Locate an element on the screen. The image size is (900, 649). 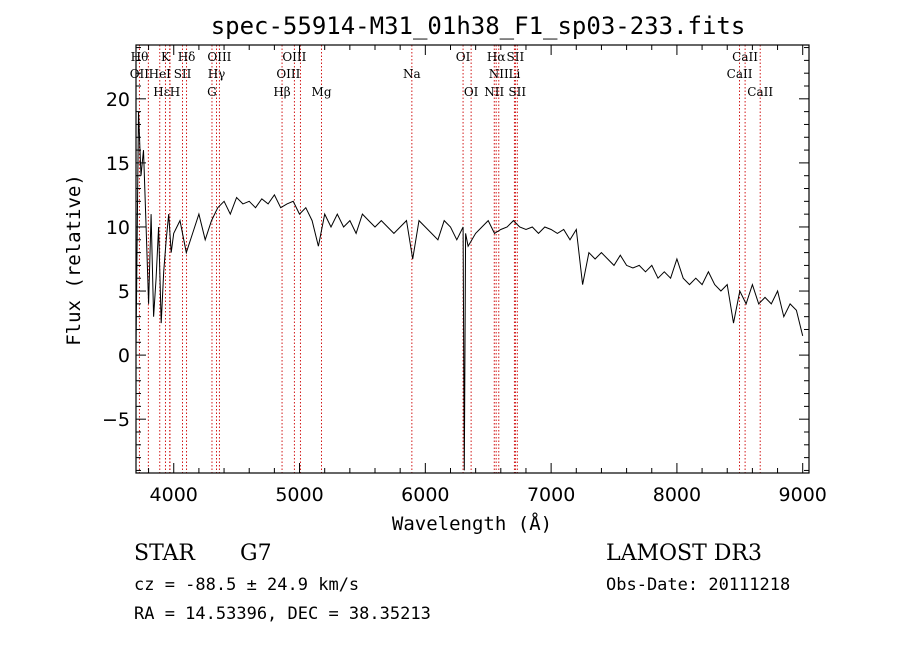
line-label: Na is located at coordinates (412, 74).